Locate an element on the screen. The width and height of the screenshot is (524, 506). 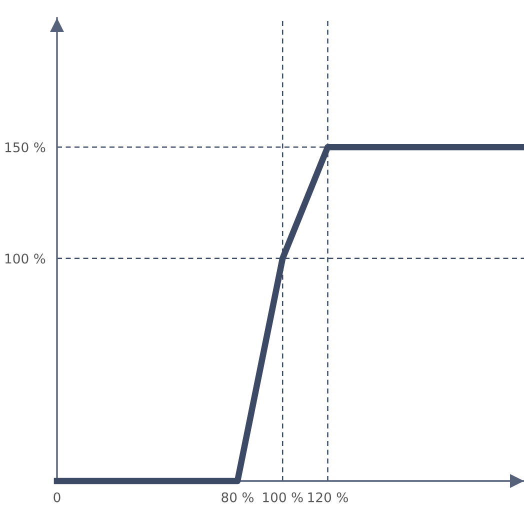
x-tick-label: 120 % is located at coordinates (328, 497).